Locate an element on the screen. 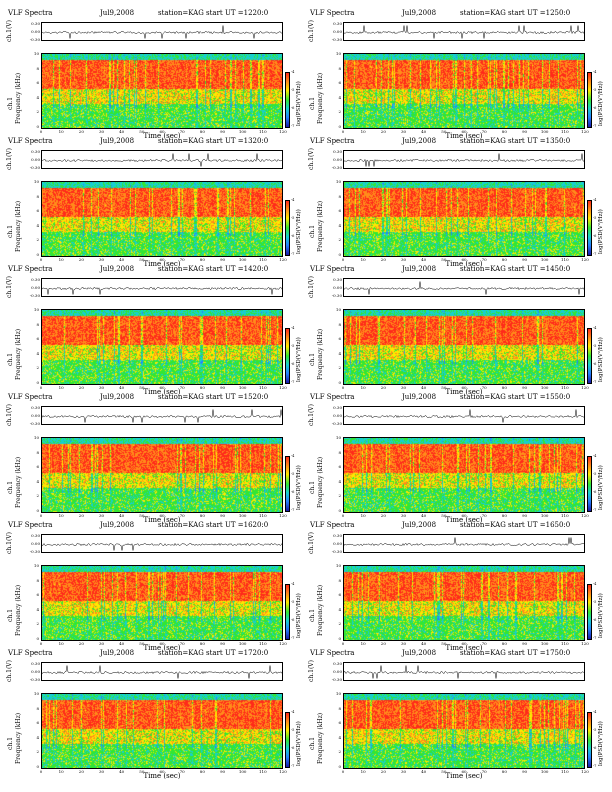 Image resolution: width=612 pixels, height=792 pixels. spectrogram-ytick: 8 is located at coordinates (339, 580).